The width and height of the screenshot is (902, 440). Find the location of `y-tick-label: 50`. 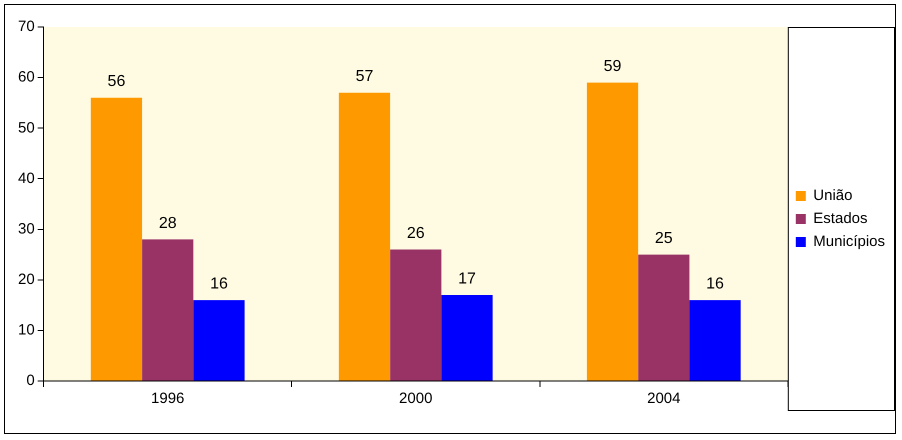

y-tick-label: 50 is located at coordinates (26, 127).